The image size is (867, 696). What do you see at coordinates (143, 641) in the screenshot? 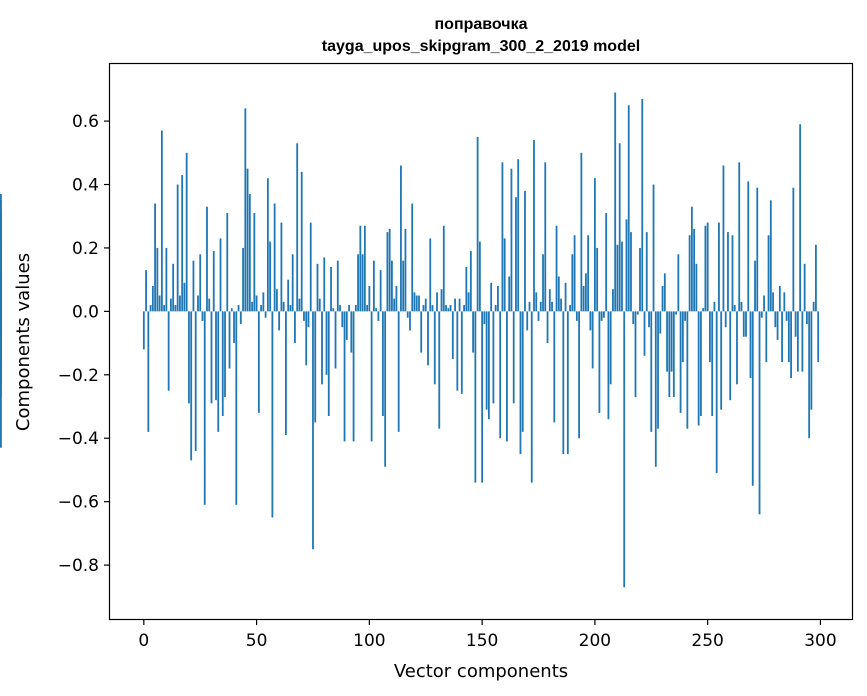
I see `x-tick-label: 0` at bounding box center [143, 641].